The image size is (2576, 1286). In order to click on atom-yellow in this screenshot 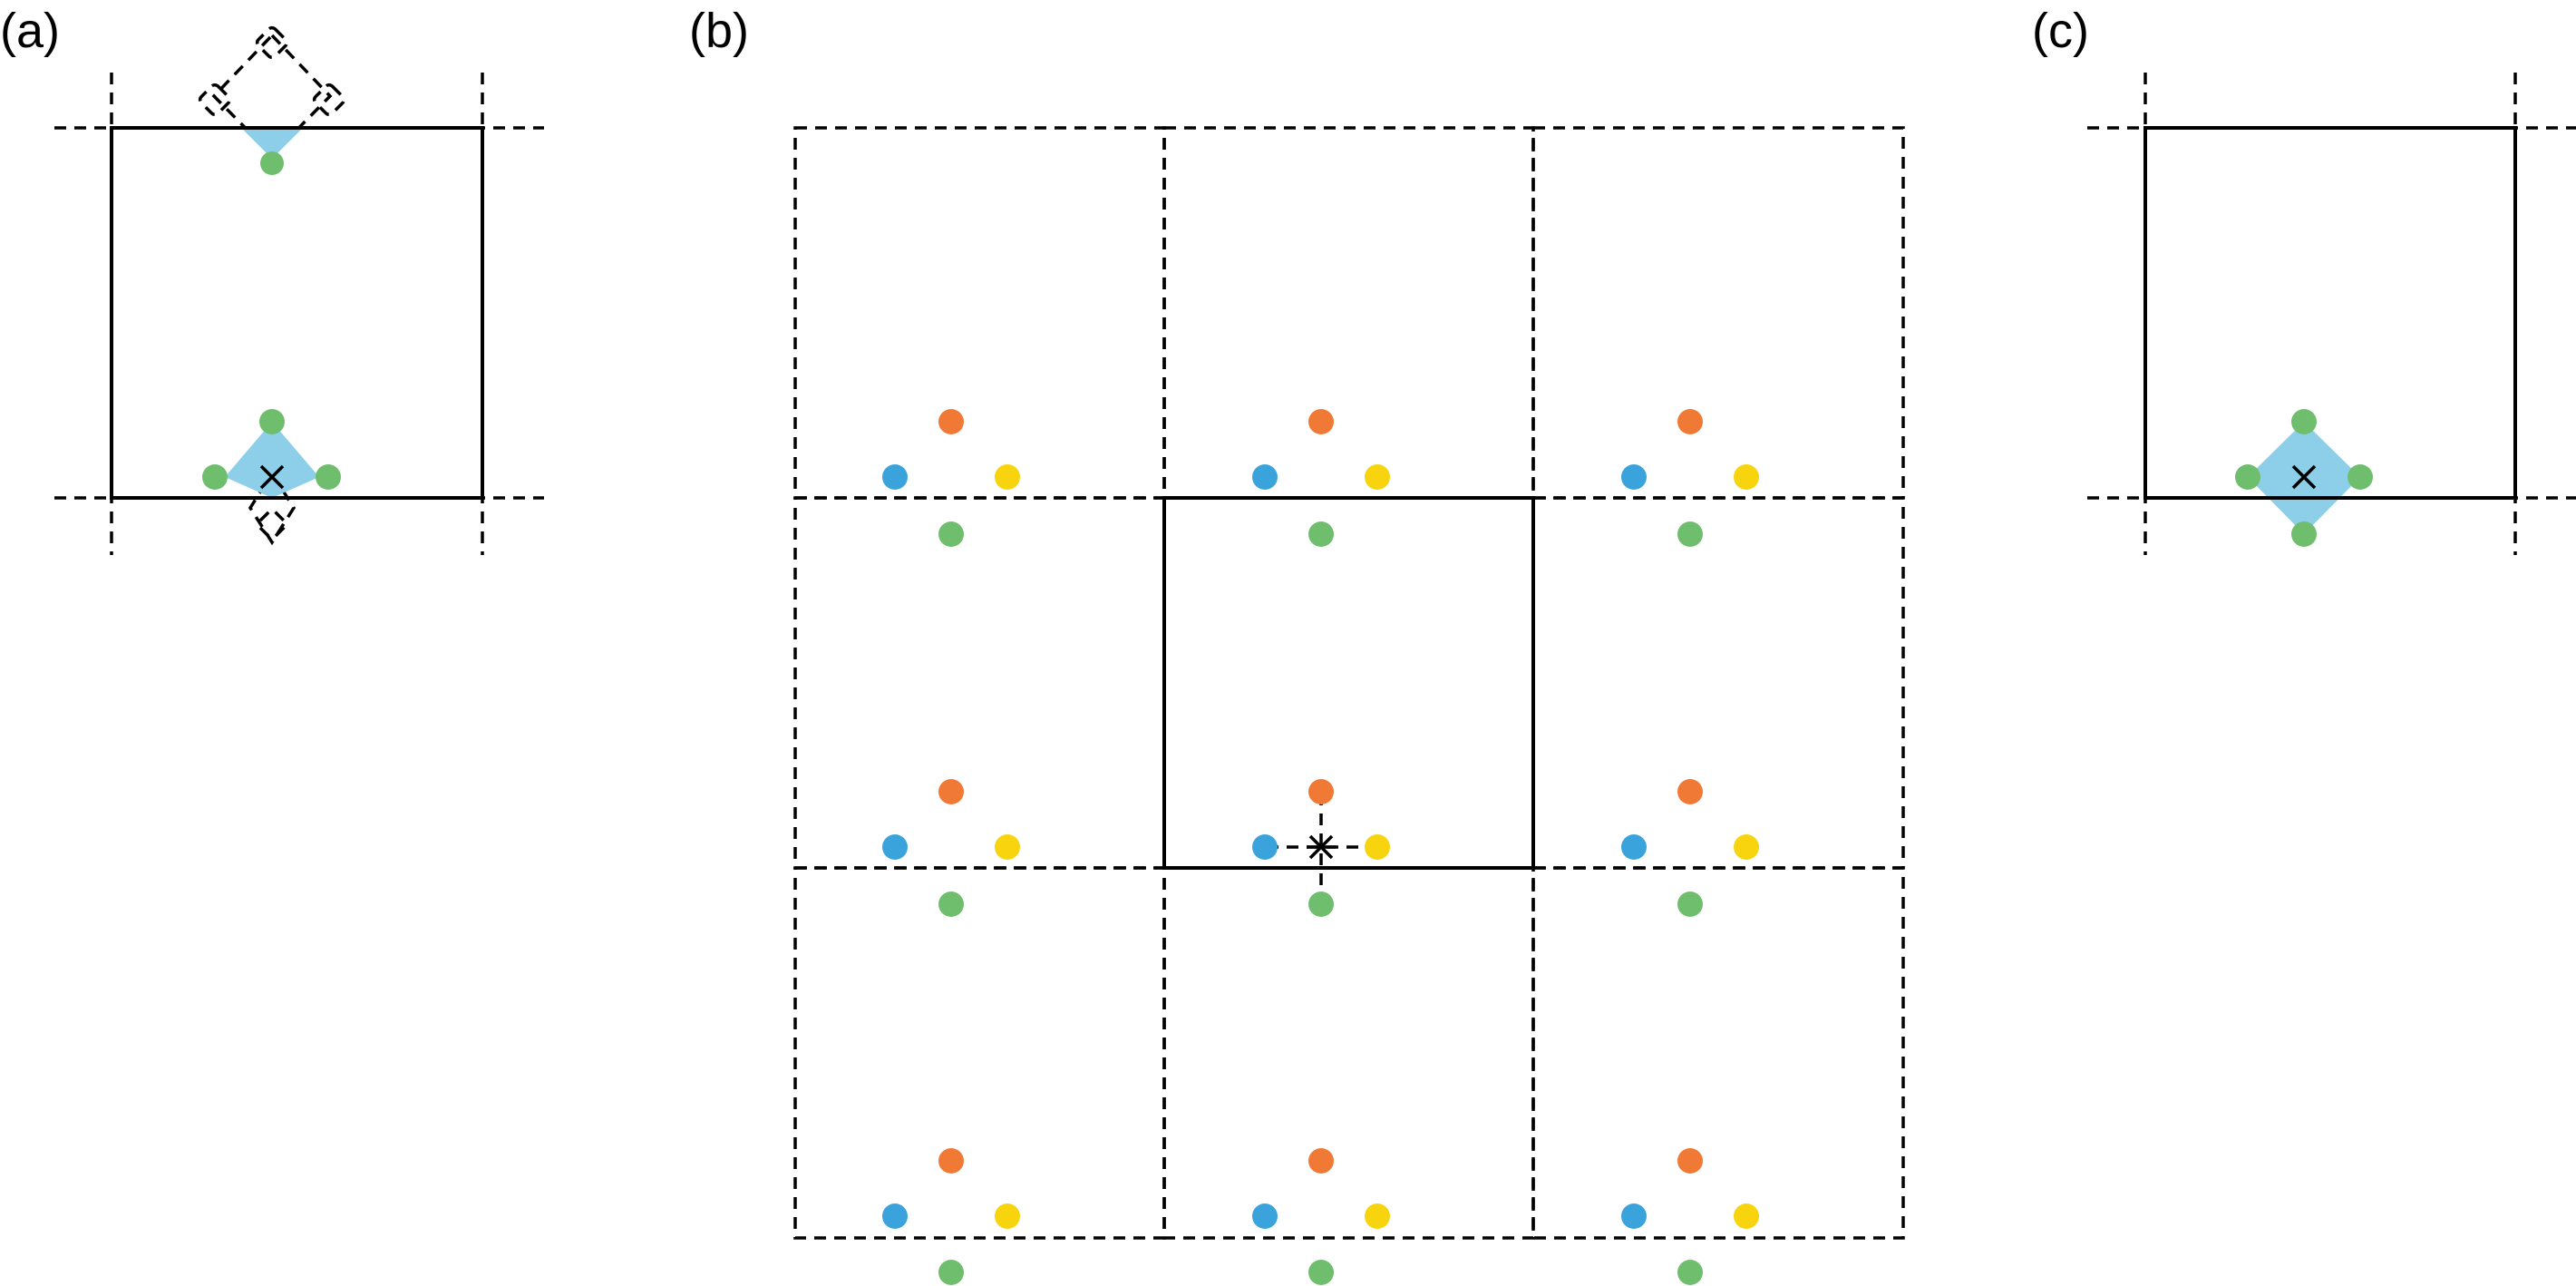, I will do `click(1377, 847)`.